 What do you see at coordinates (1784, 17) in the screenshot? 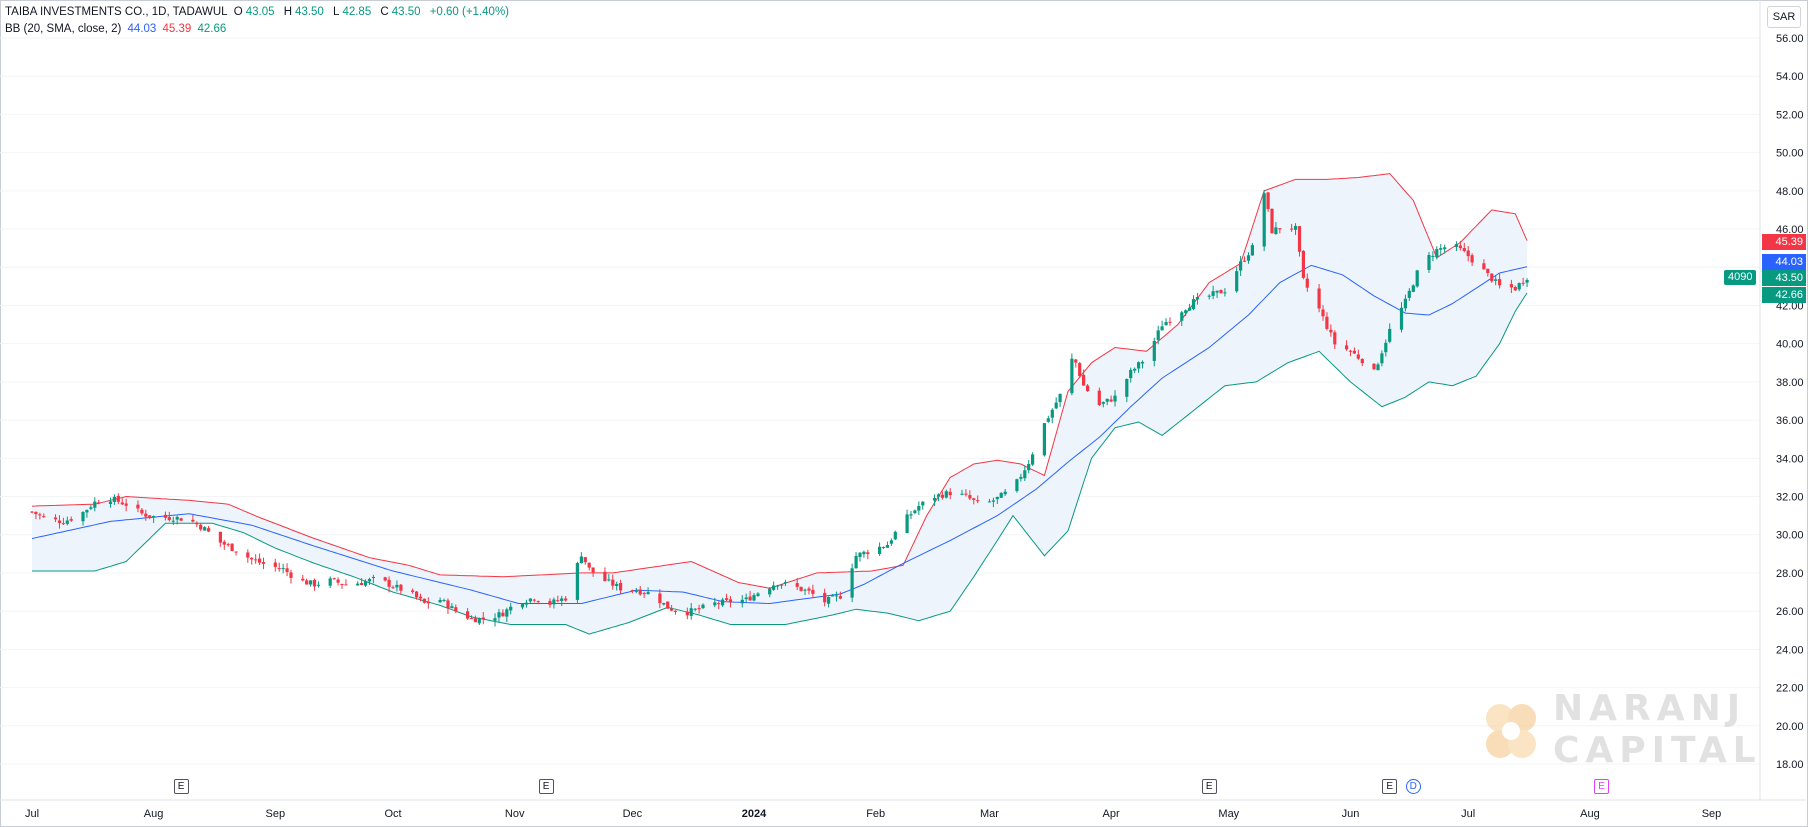
I see `currency-button: SAR` at bounding box center [1784, 17].